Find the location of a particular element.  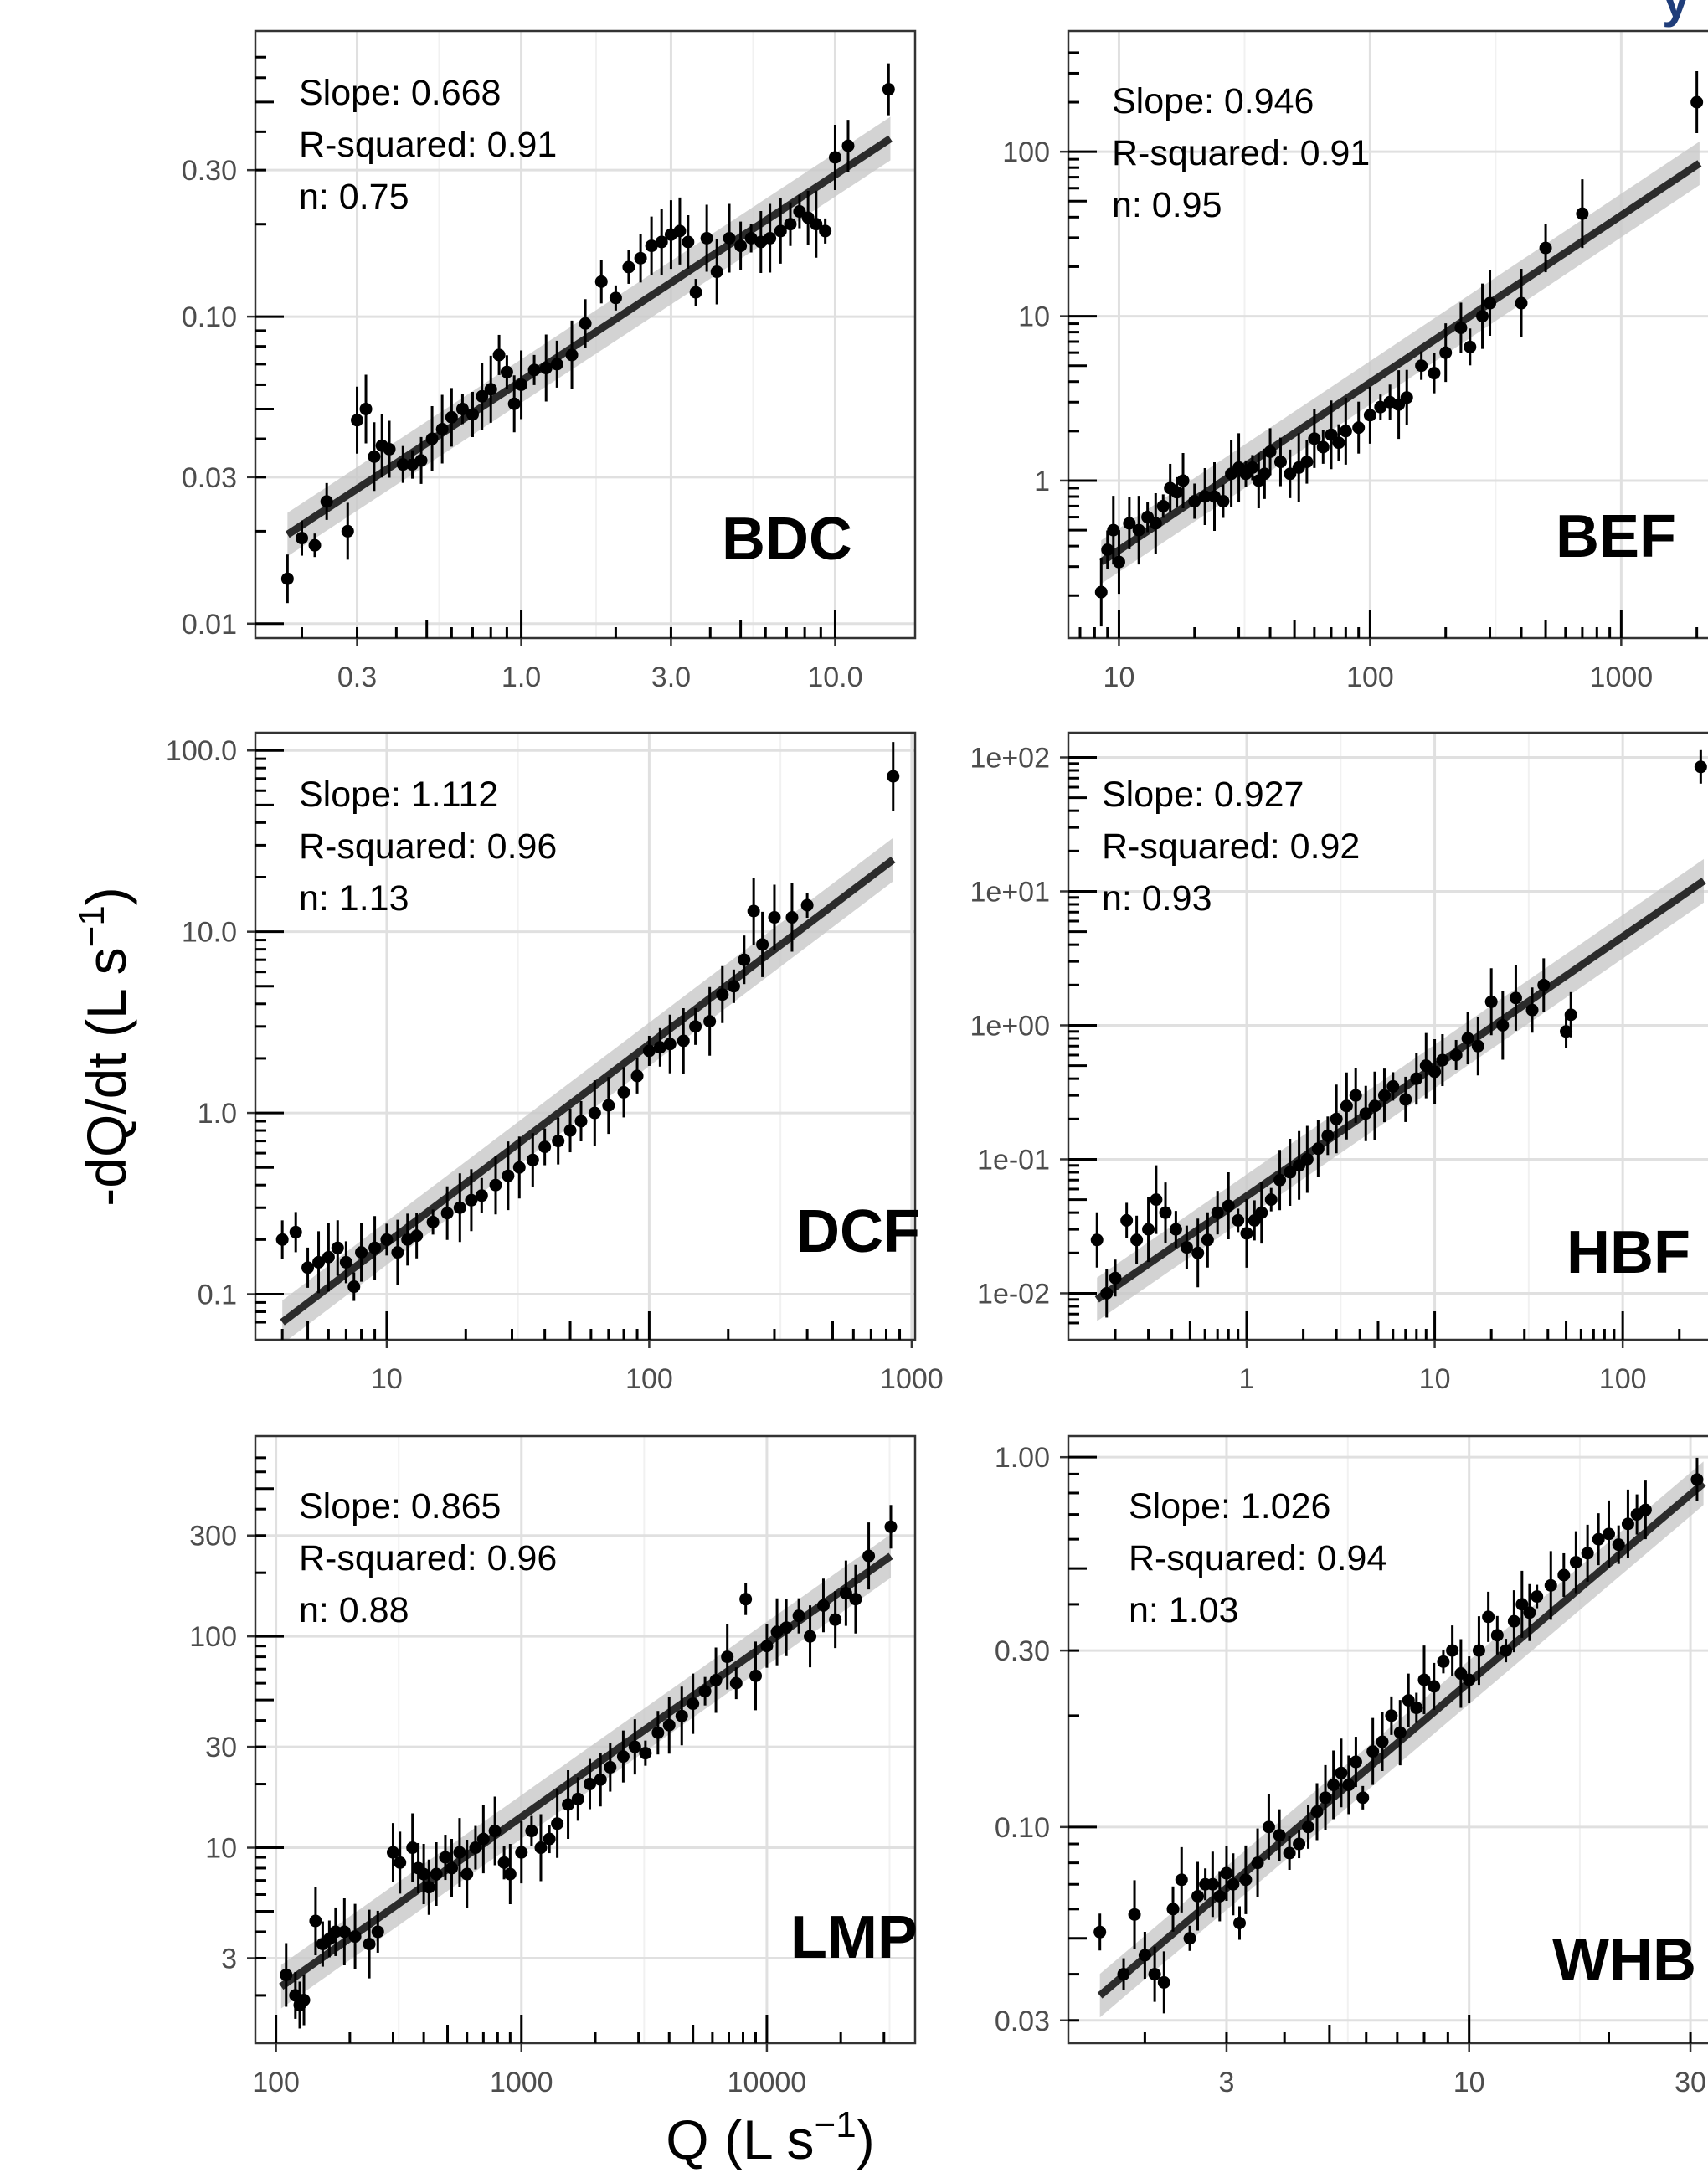

x-tick-label: 10.0 is located at coordinates (834, 677).